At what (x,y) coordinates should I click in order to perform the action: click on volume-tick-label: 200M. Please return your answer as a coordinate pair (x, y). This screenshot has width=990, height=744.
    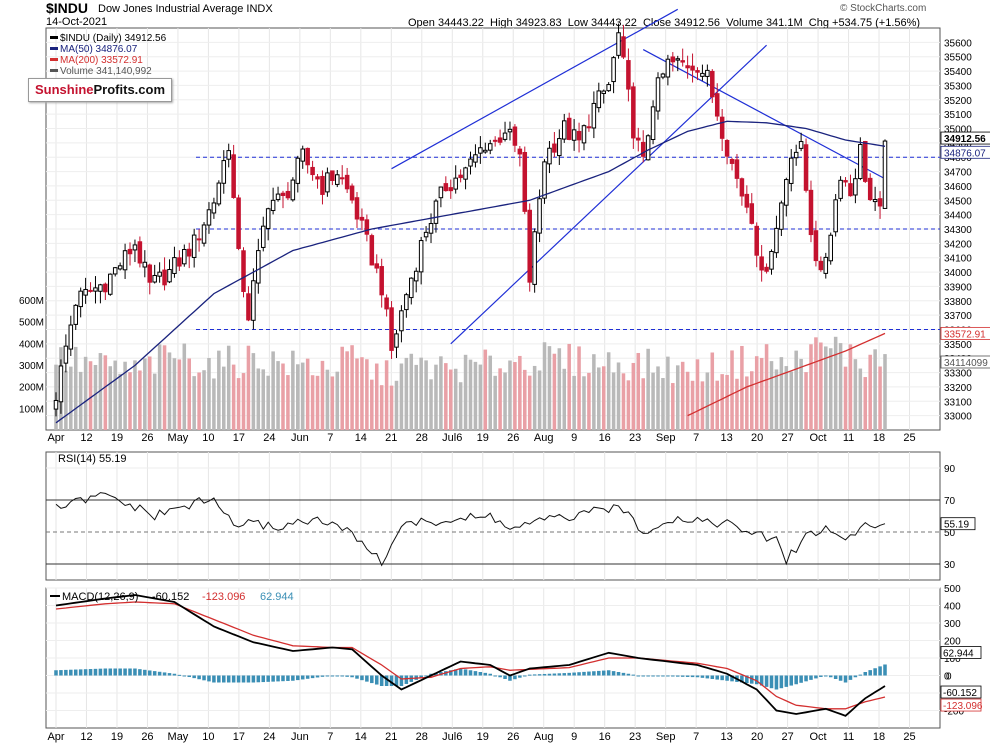
    Looking at the image, I should click on (31, 388).